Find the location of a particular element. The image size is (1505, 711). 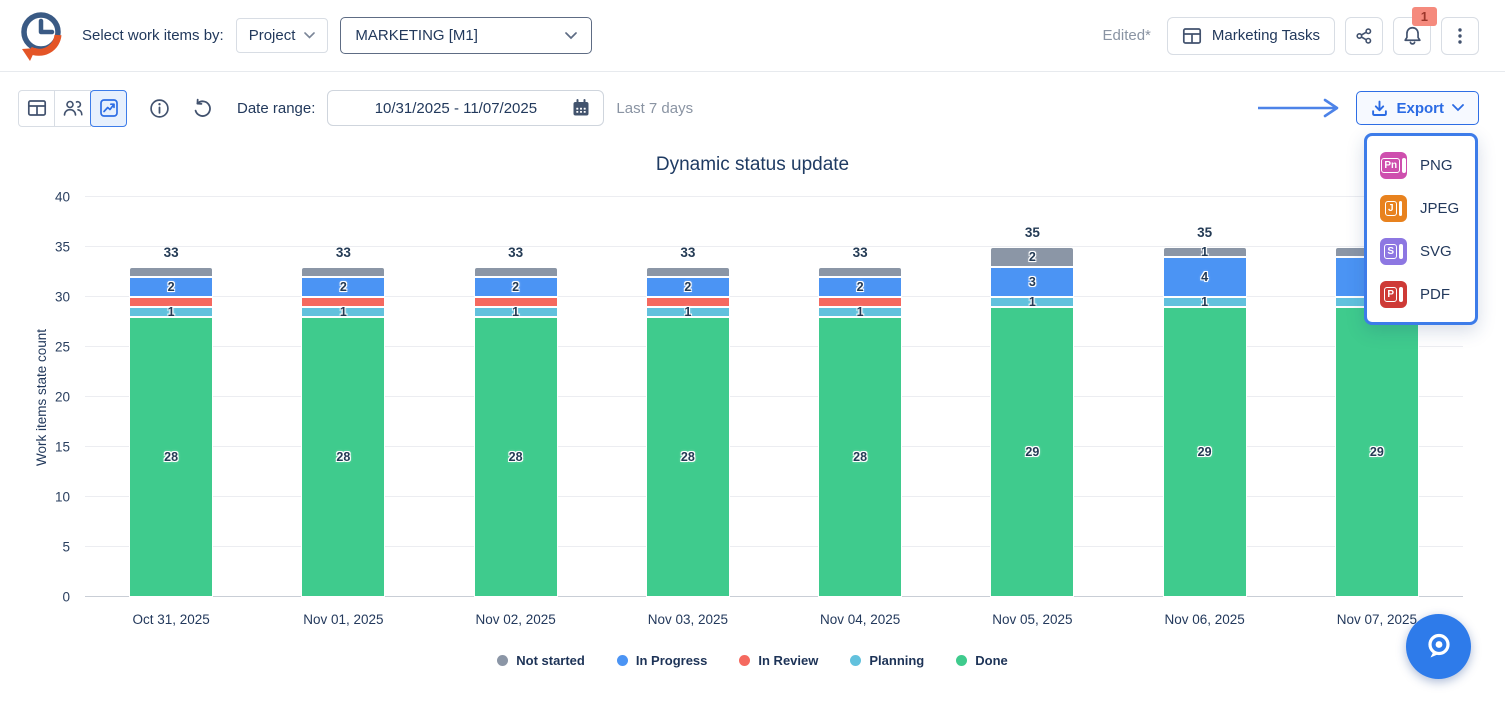

export-menu-item-png: Pn PNG is located at coordinates (1421, 165).